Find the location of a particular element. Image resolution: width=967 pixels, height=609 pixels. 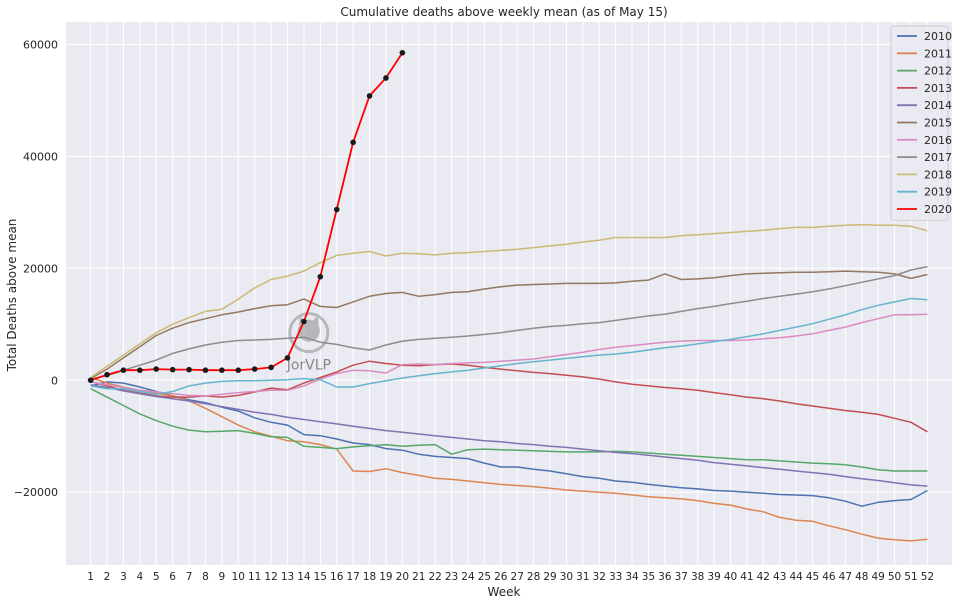

x-tick-label: 50 is located at coordinates (894, 577).